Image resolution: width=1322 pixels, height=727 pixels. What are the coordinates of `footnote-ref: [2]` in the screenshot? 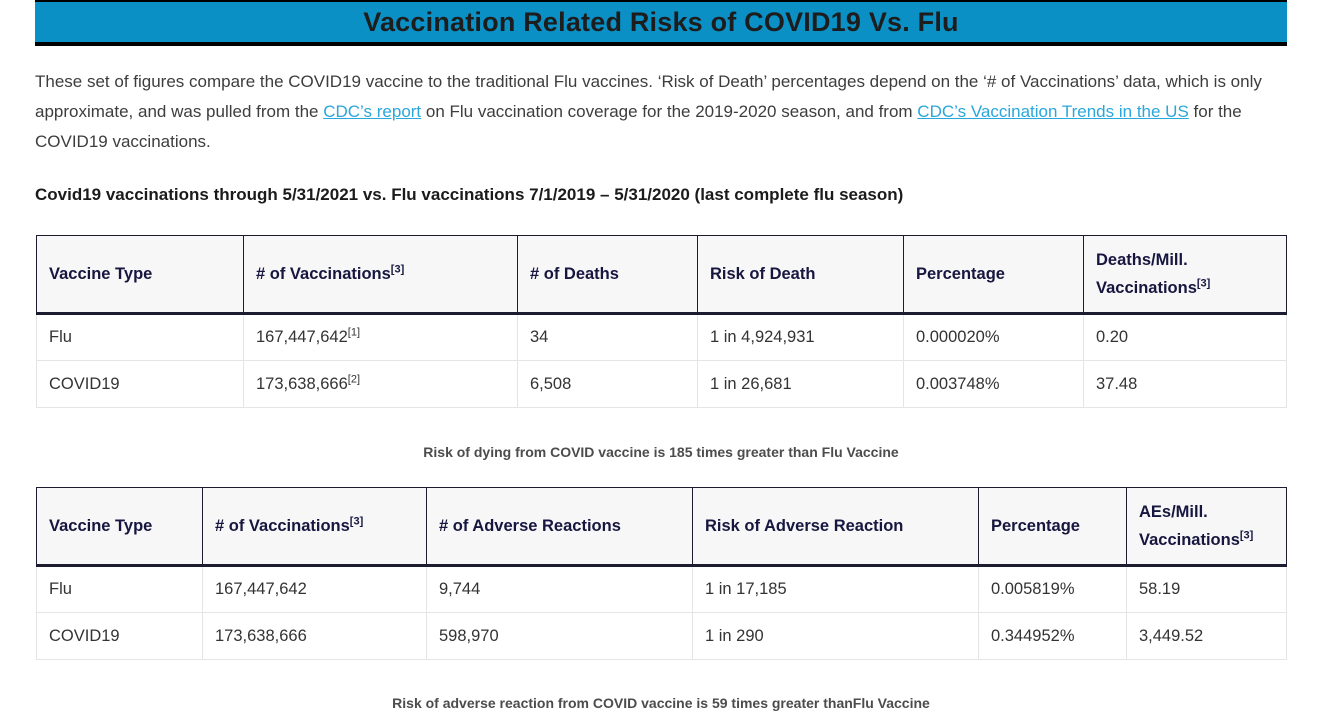 It's located at (353, 379).